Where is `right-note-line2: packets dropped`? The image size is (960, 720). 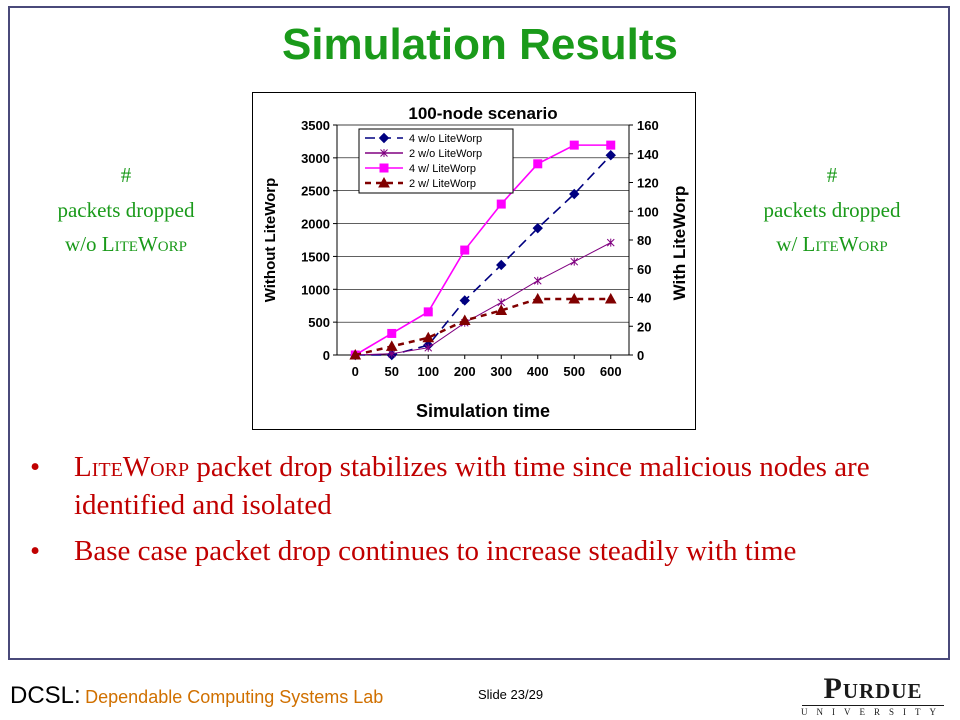
right-note-line2: packets dropped is located at coordinates (832, 209).